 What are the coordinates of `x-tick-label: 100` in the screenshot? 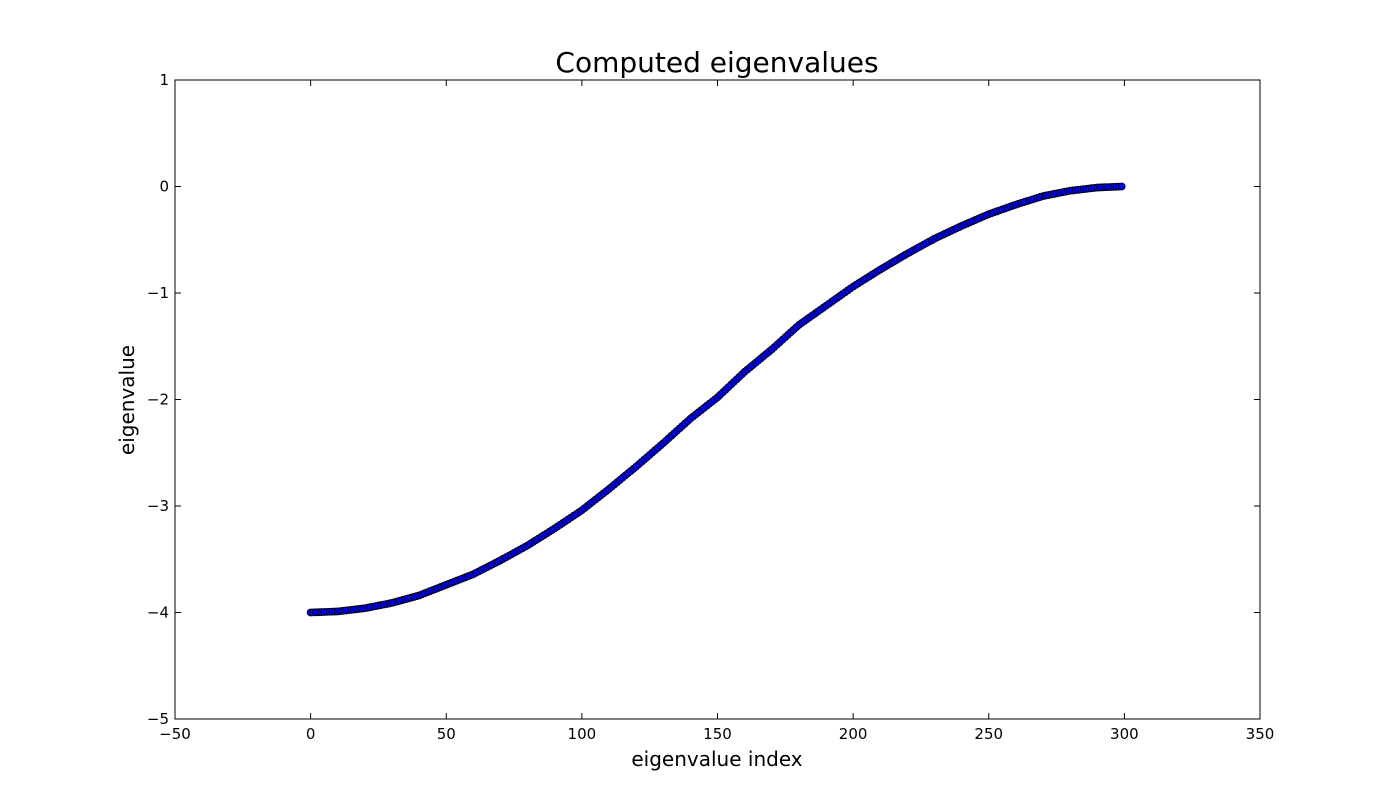 It's located at (582, 734).